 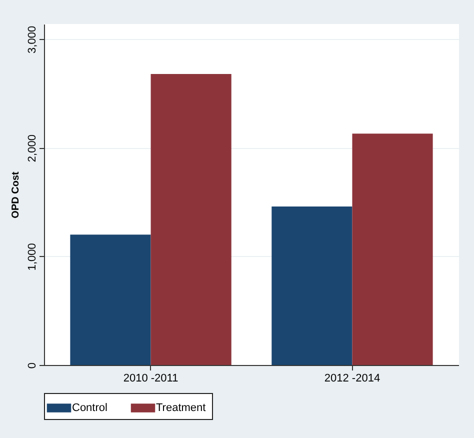 I want to click on x-tick-label: 2012 -2014, so click(x=352, y=378).